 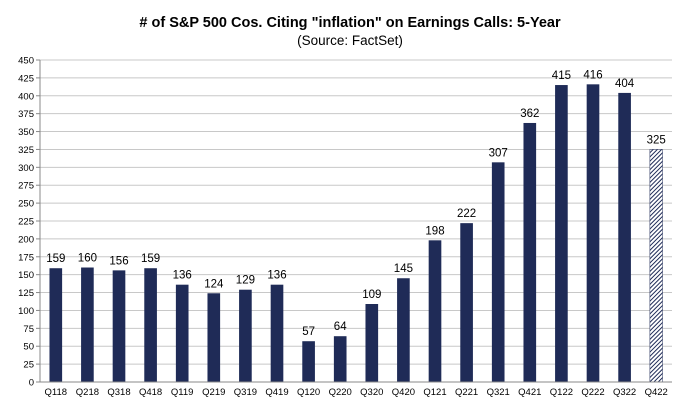 What do you see at coordinates (308, 361) in the screenshot?
I see `bar-q120` at bounding box center [308, 361].